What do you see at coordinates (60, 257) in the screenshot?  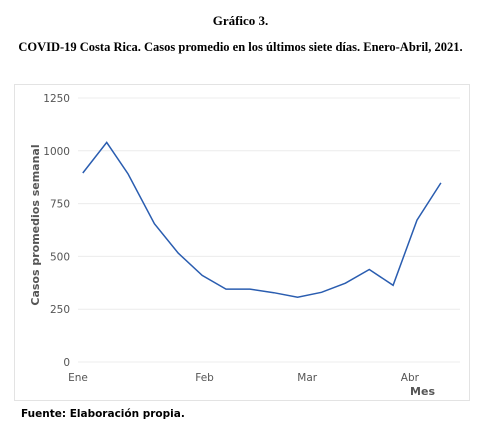 I see `y-tick-label: 500` at bounding box center [60, 257].